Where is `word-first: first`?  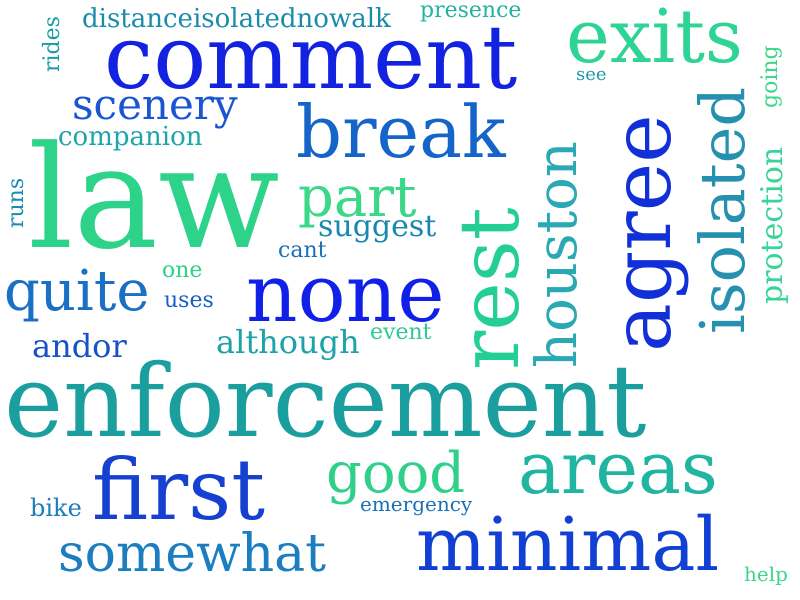
word-first: first is located at coordinates (179, 490).